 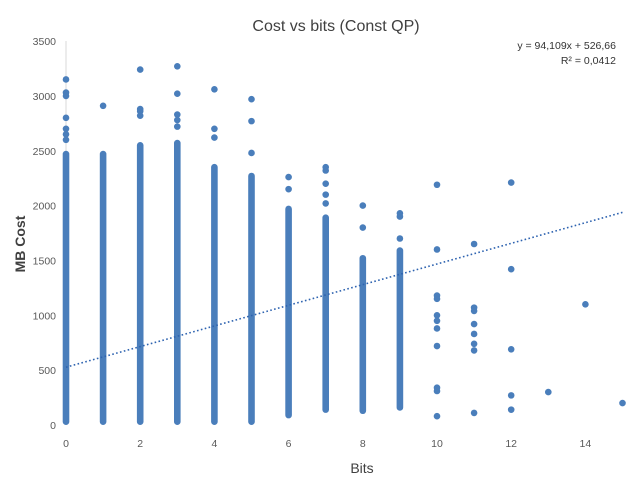 What do you see at coordinates (588, 61) in the screenshot?
I see `trendline-r2: R² = 0,0412` at bounding box center [588, 61].